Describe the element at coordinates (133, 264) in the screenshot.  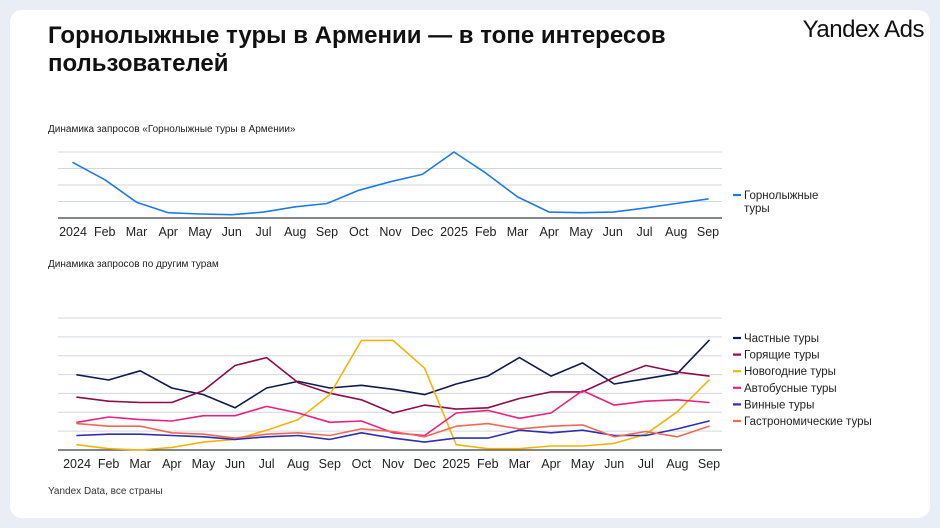
I see `chart-2-title: Динамика запросов по другим турам` at that location.